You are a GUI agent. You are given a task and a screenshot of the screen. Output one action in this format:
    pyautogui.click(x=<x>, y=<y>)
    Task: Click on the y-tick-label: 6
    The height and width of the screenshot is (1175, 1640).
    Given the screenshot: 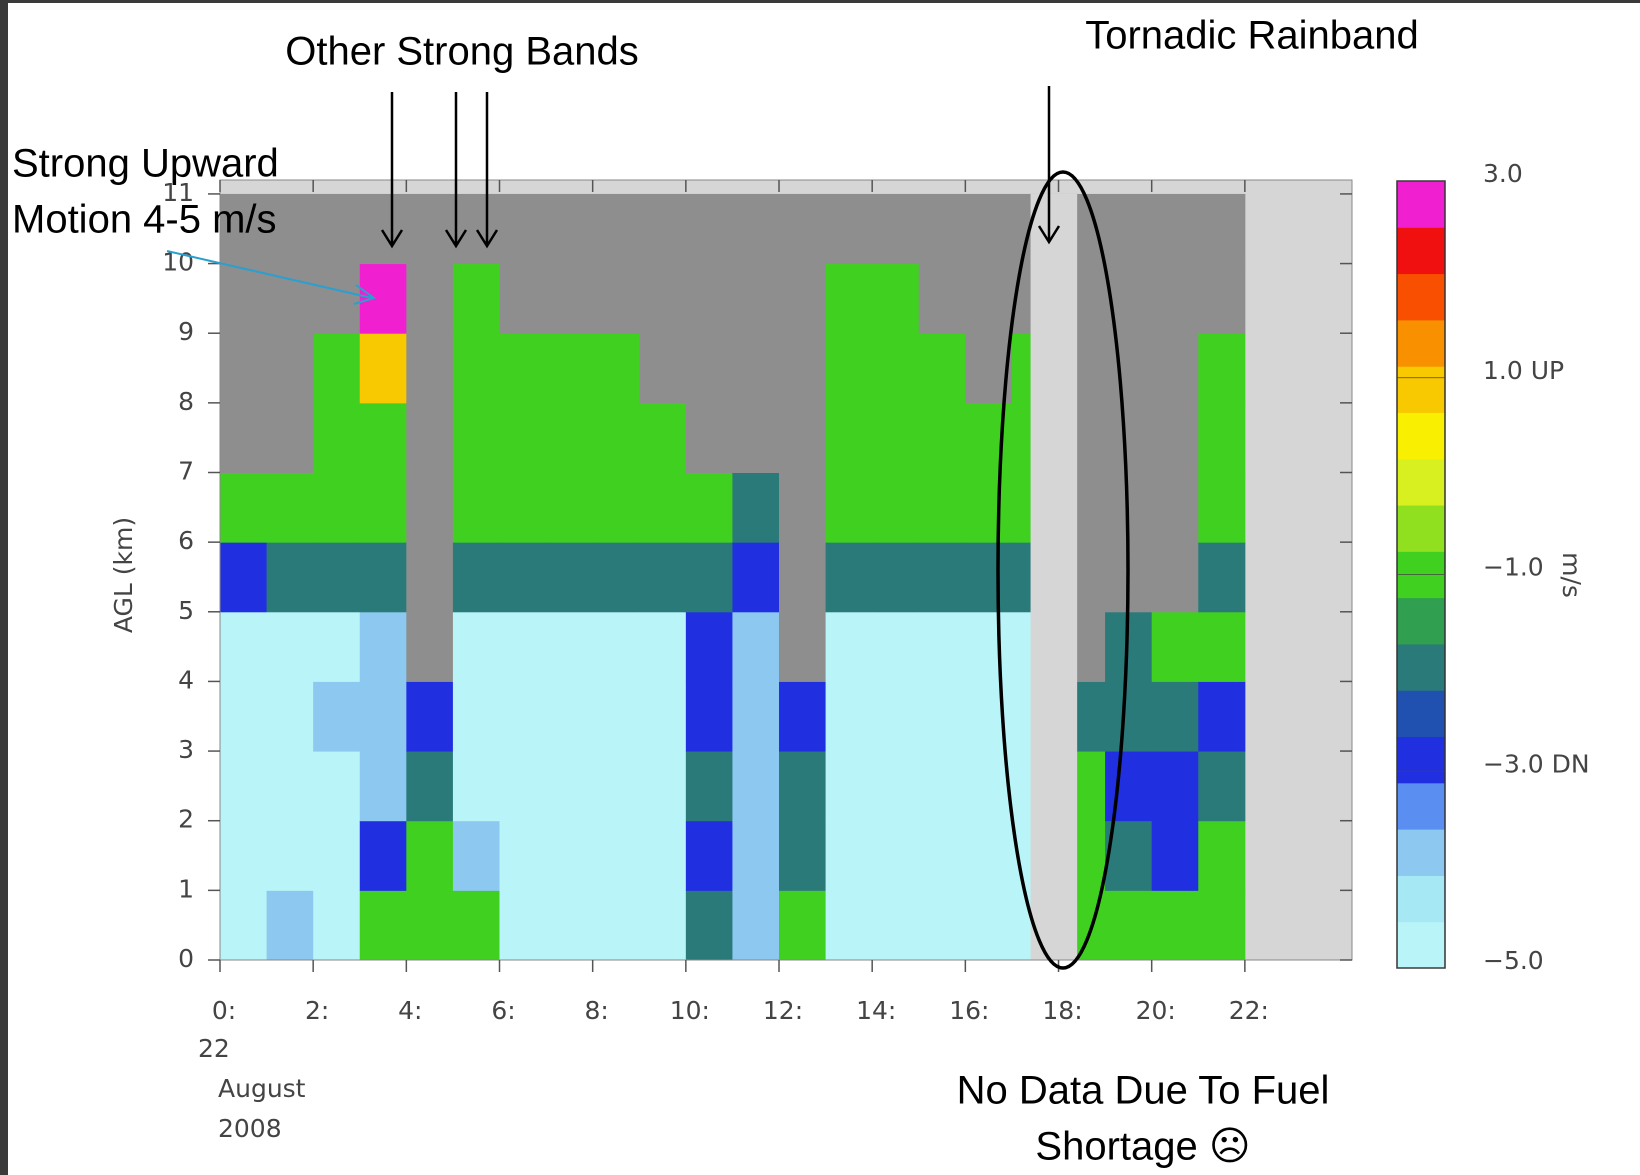 What is the action you would take?
    pyautogui.click(x=186, y=540)
    